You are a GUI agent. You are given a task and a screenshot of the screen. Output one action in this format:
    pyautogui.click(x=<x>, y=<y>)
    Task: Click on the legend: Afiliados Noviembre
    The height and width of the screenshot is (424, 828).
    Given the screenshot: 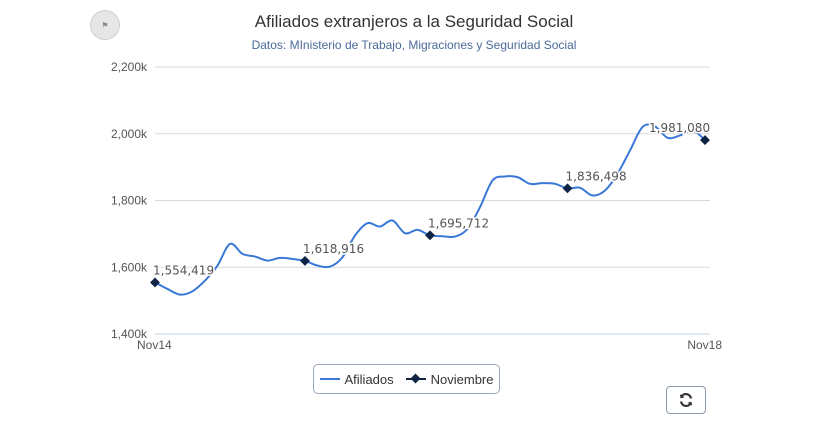 What is the action you would take?
    pyautogui.click(x=406, y=379)
    